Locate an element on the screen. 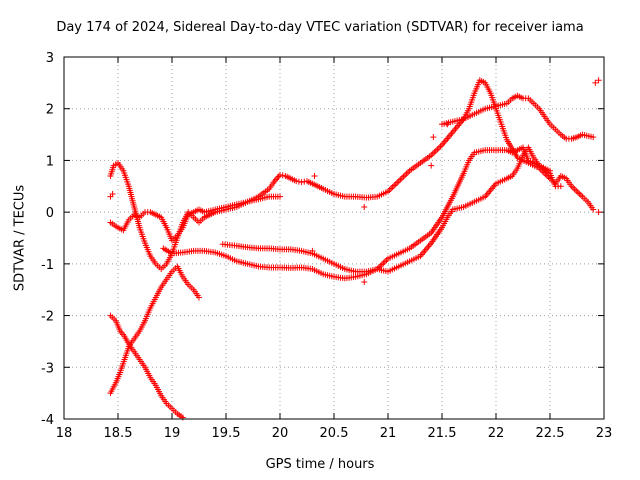 The height and width of the screenshot is (480, 640). y-tick-label: -3 is located at coordinates (47, 368).